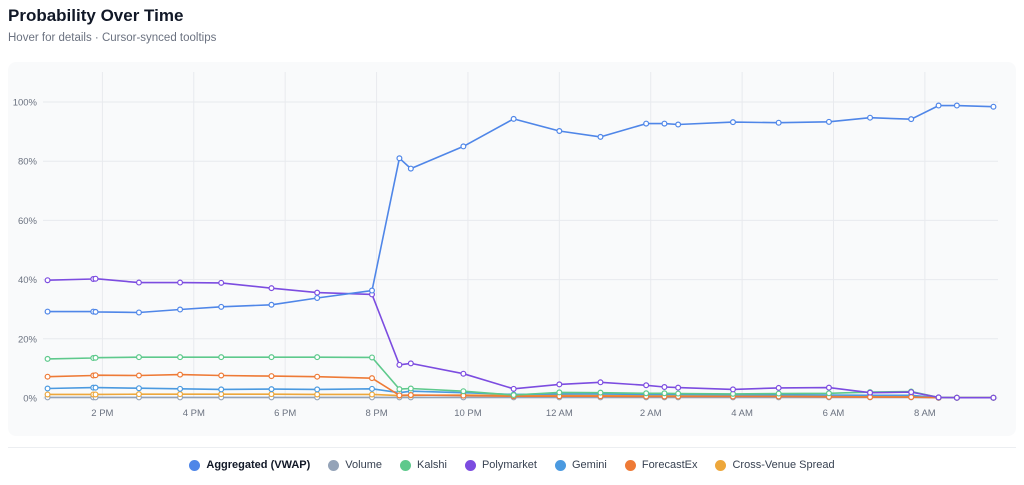 This screenshot has height=485, width=1024. What do you see at coordinates (28, 280) in the screenshot?
I see `y-tick-label: 40%` at bounding box center [28, 280].